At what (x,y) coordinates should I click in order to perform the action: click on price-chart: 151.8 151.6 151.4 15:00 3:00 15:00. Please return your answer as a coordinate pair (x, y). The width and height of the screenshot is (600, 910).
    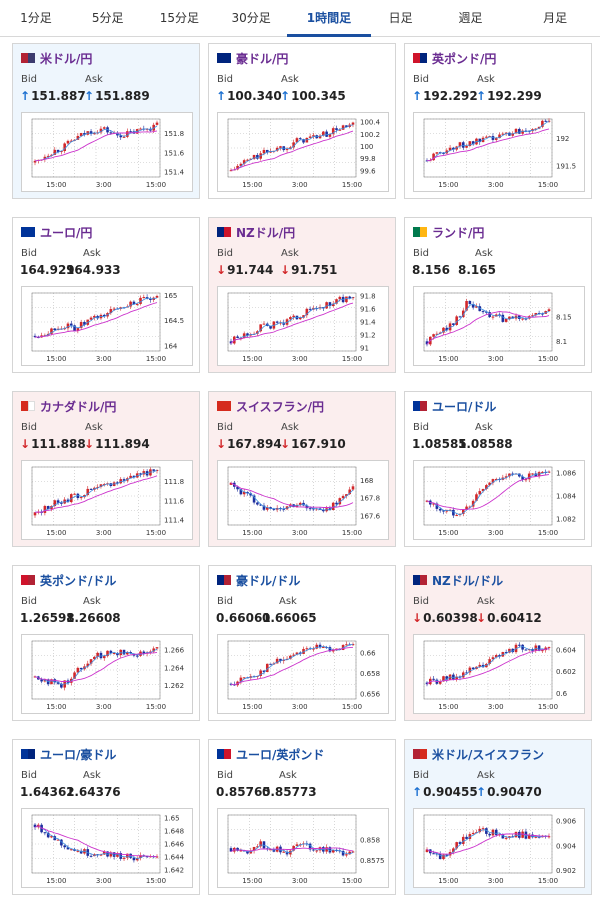
    Looking at the image, I should click on (107, 152).